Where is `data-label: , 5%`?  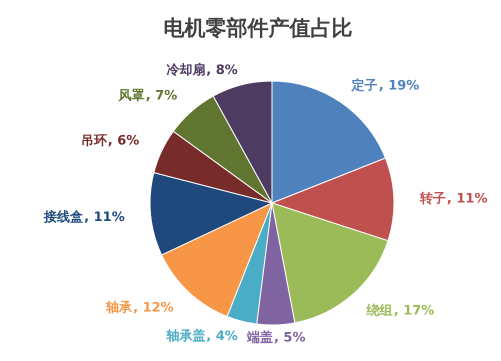 data-label: , 5% is located at coordinates (290, 338).